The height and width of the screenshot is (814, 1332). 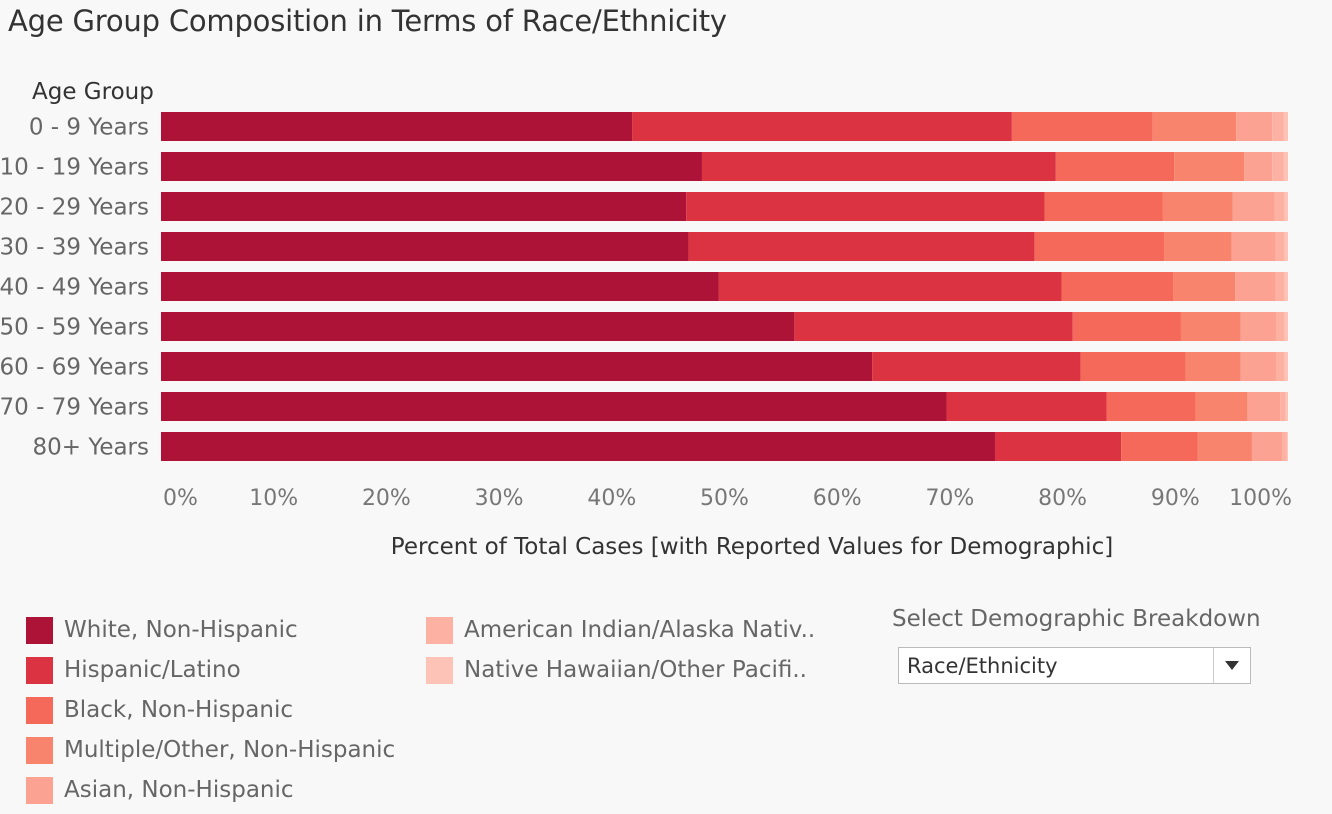 What do you see at coordinates (724, 498) in the screenshot?
I see `x-tick-label: 50%` at bounding box center [724, 498].